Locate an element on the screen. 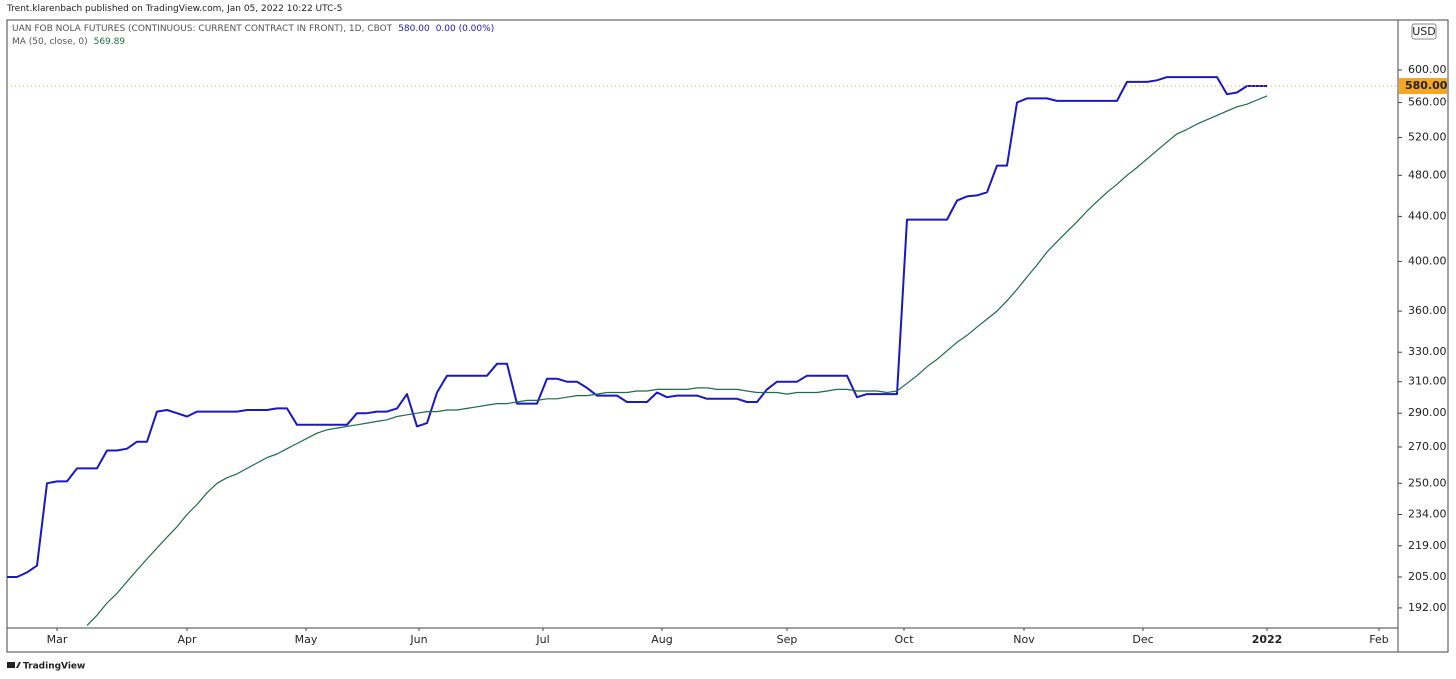  x-tick-label: Apr is located at coordinates (187, 639).